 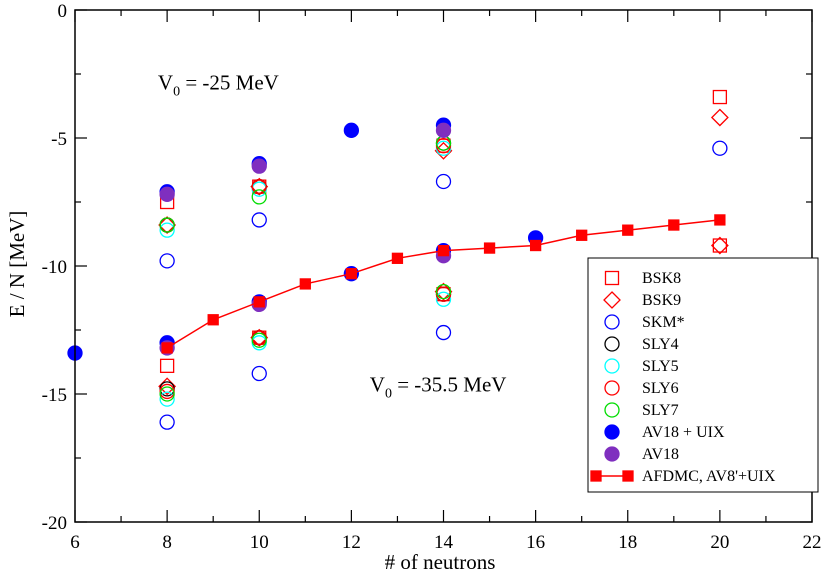 I want to click on legend-item-skm: SKM*, so click(x=644, y=322).